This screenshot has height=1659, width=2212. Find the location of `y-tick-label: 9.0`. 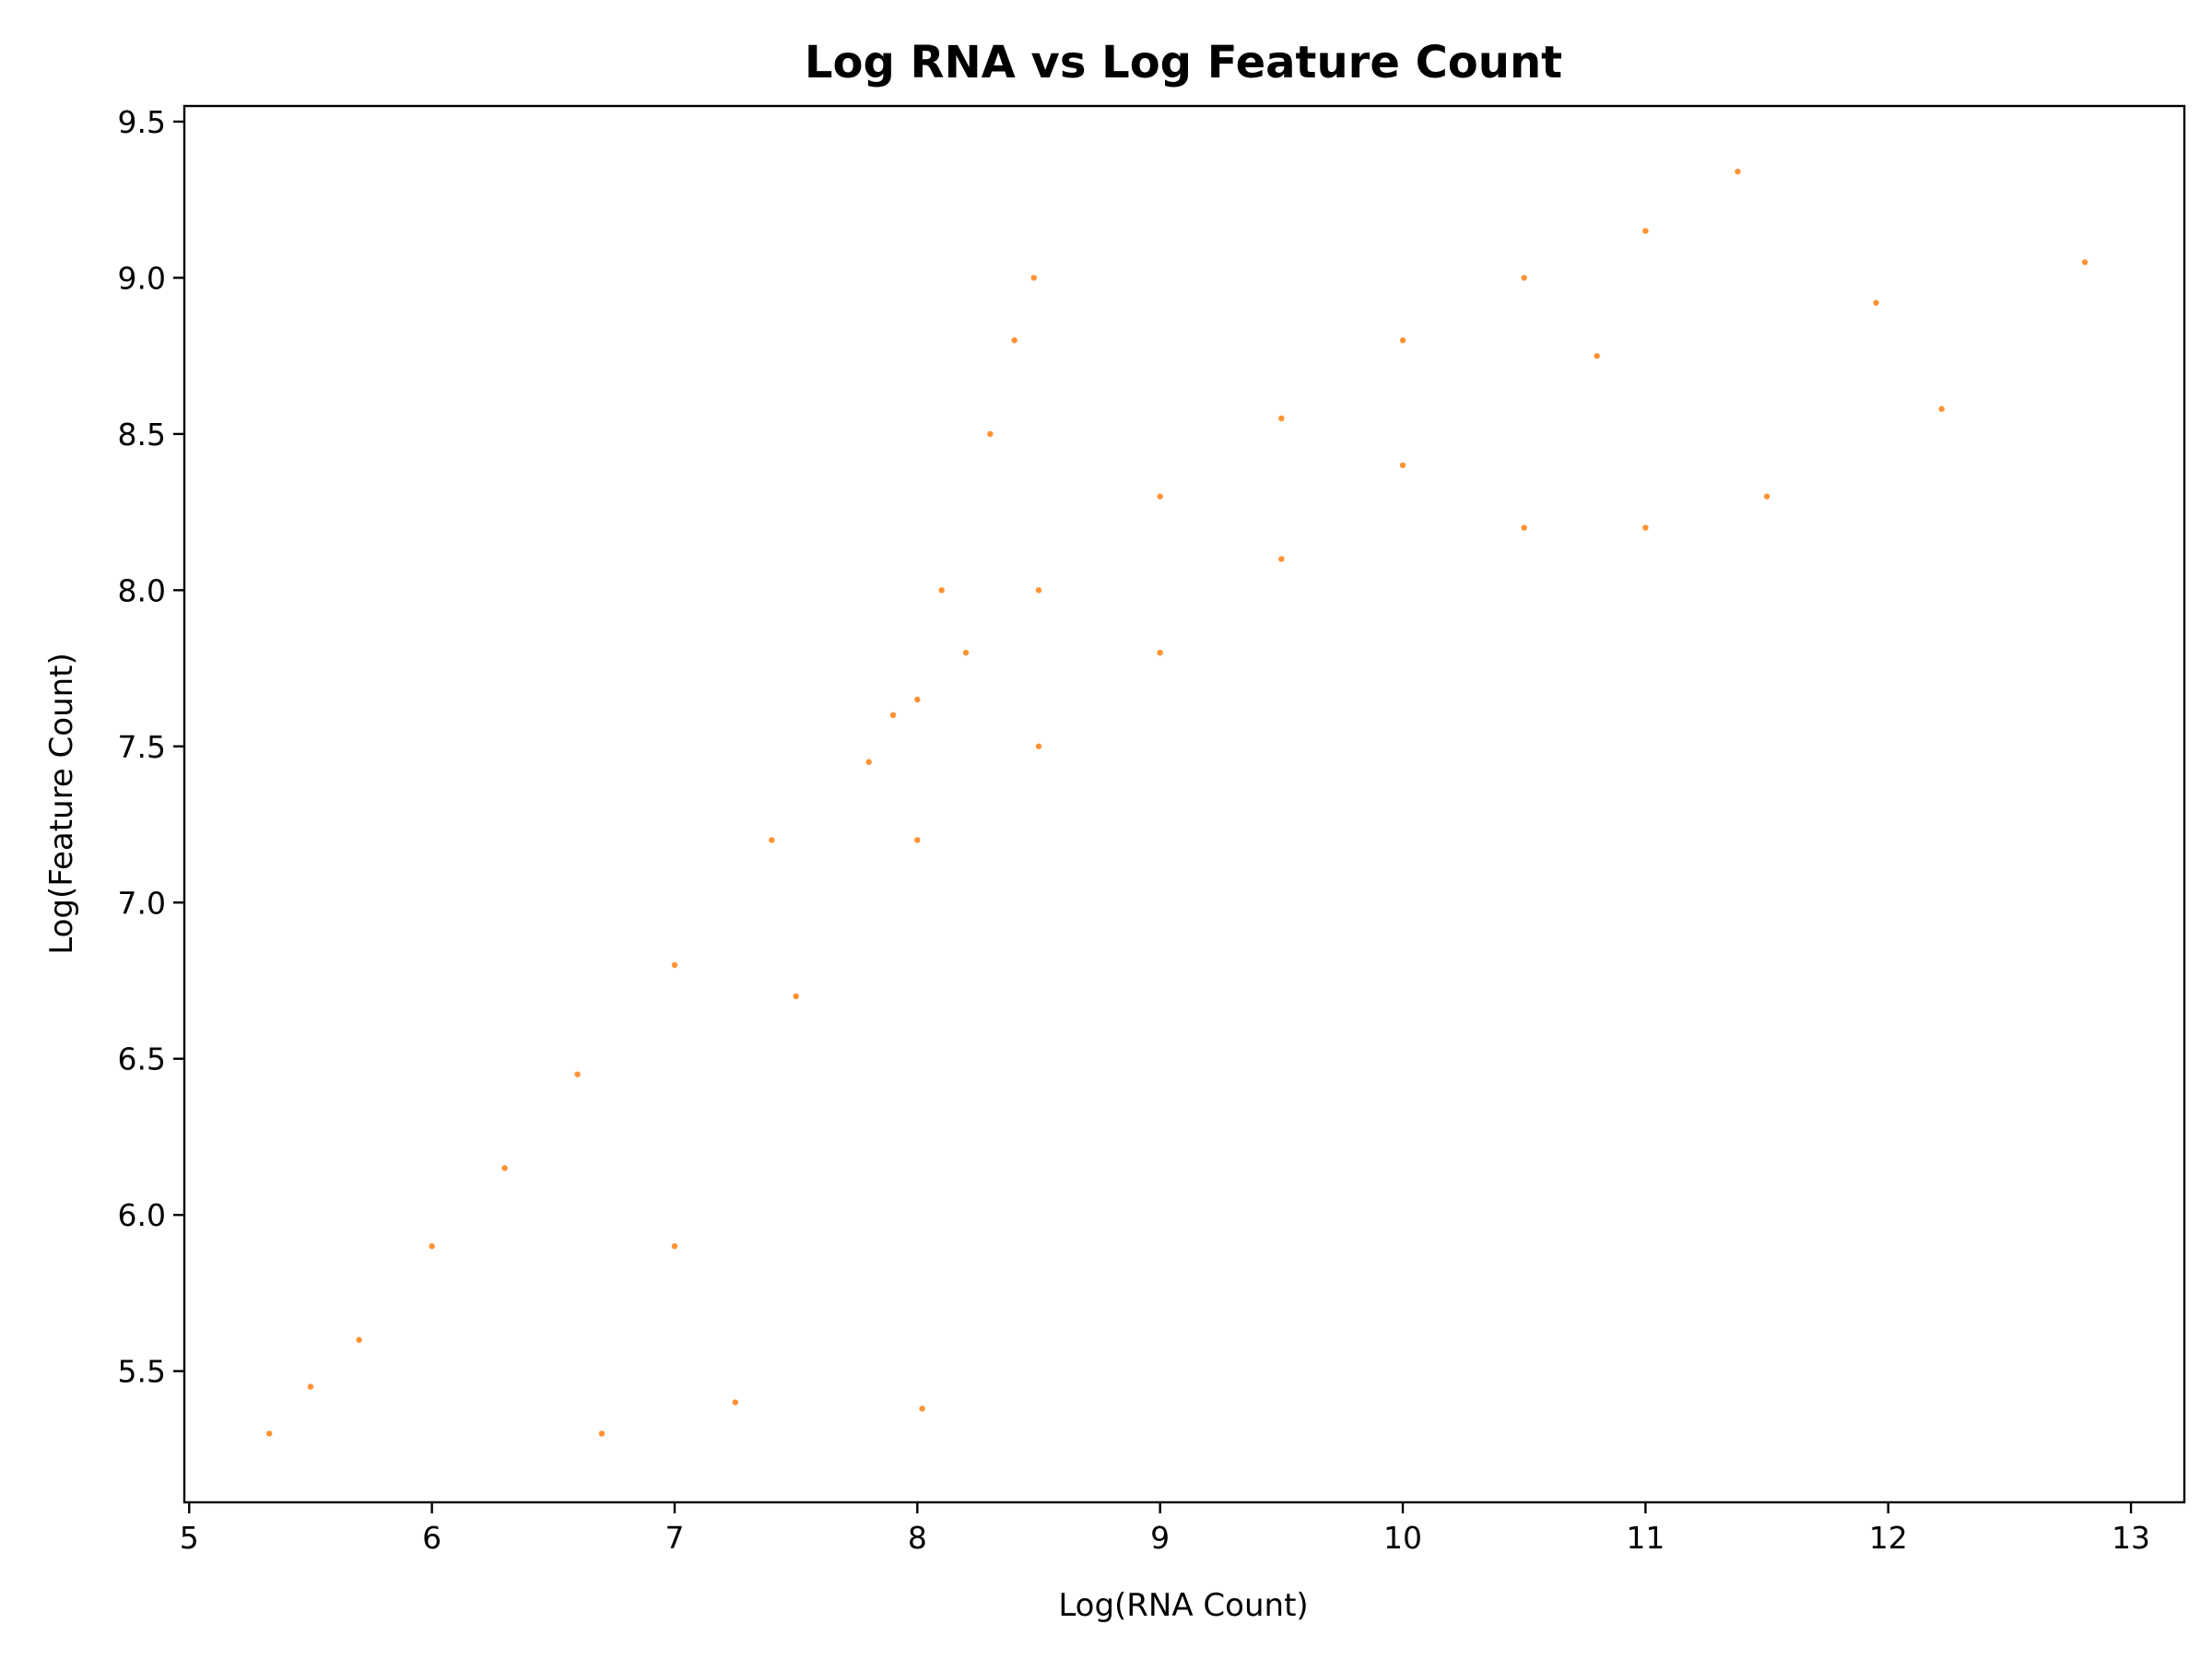

y-tick-label: 9.0 is located at coordinates (142, 278).